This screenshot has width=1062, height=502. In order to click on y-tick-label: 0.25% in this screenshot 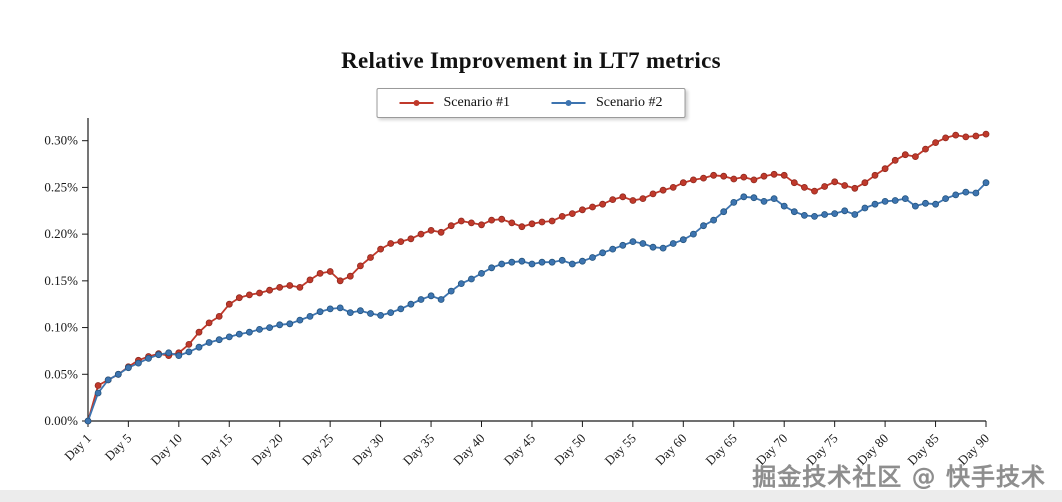, I will do `click(61, 186)`.